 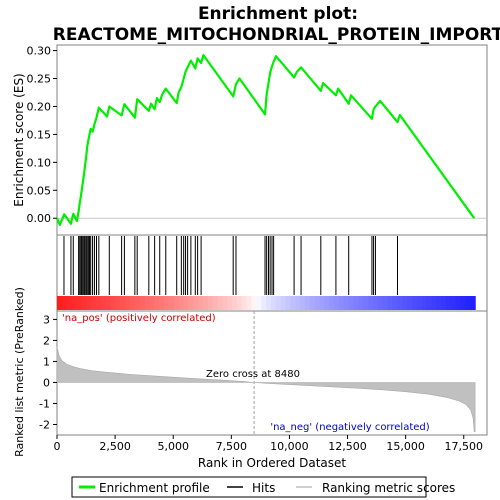 I want to click on x-tick-label: 12,500, so click(x=347, y=446).